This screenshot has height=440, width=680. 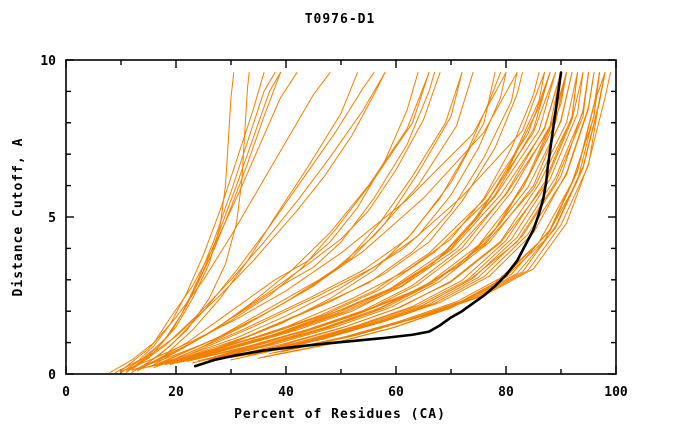 I want to click on y-tick-label: 0, so click(x=52, y=375).